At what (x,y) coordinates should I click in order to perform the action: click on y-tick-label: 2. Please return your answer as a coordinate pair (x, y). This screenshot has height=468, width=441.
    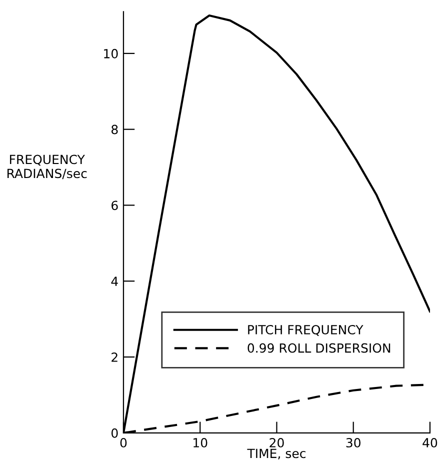
    Looking at the image, I should click on (115, 357).